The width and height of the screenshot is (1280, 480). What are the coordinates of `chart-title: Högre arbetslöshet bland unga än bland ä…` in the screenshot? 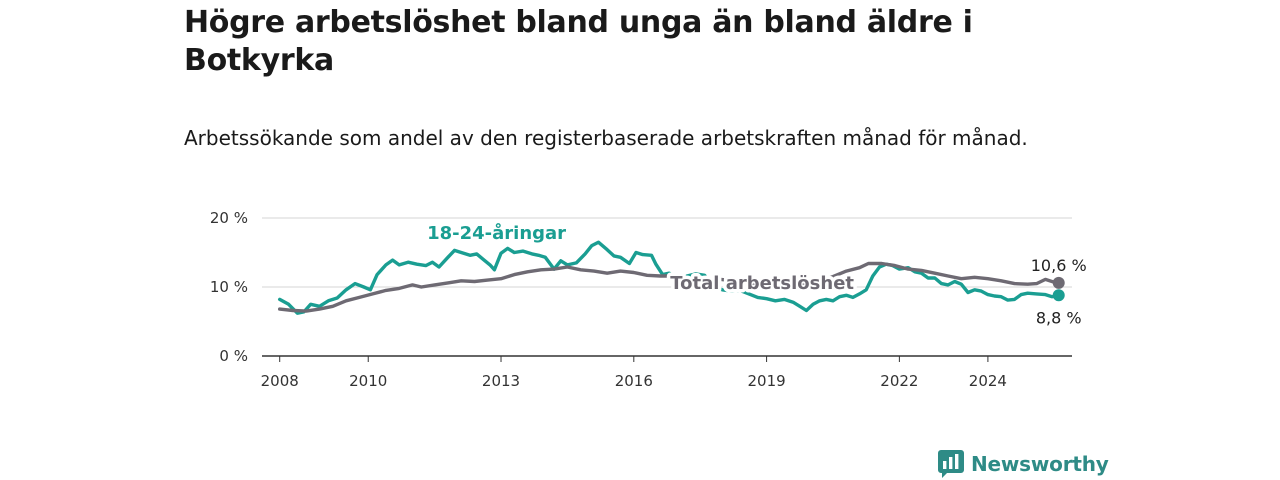 It's located at (578, 41).